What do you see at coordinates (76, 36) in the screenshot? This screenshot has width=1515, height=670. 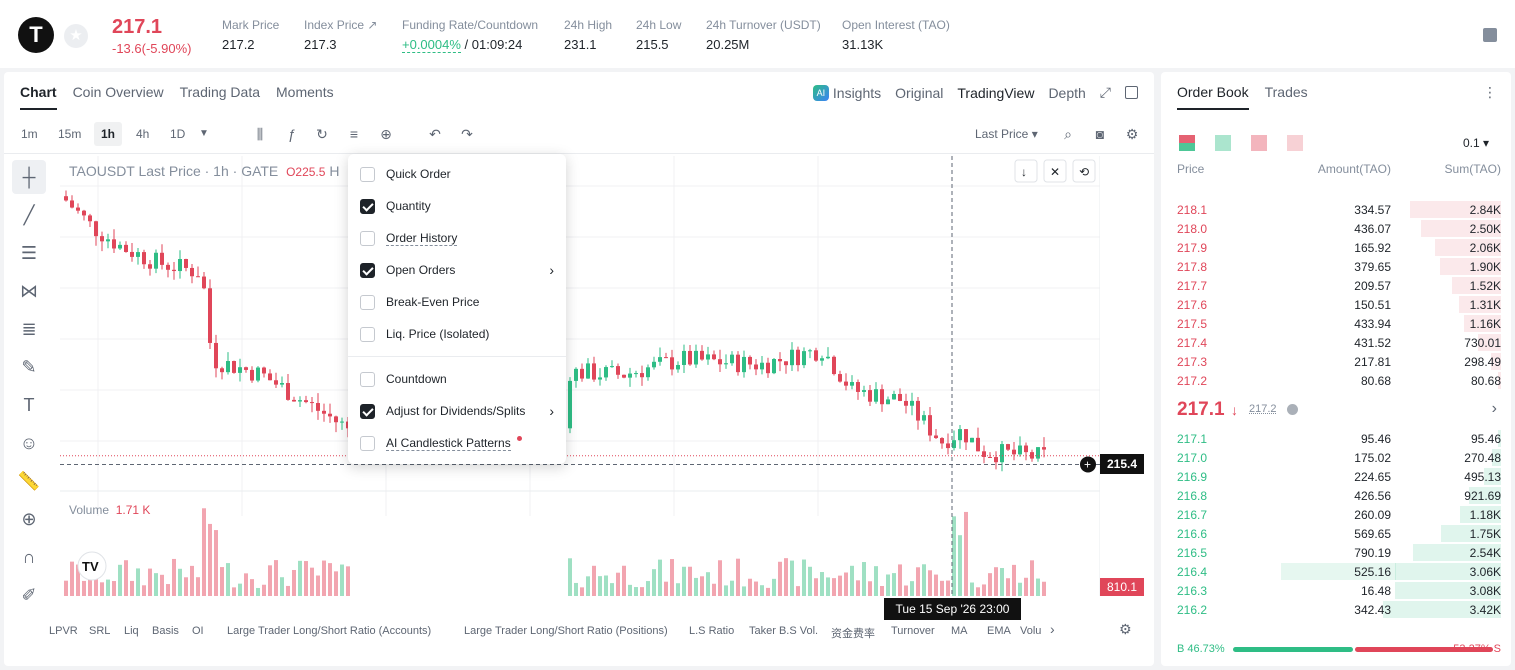 I see `favorite-star-icon: ★` at bounding box center [76, 36].